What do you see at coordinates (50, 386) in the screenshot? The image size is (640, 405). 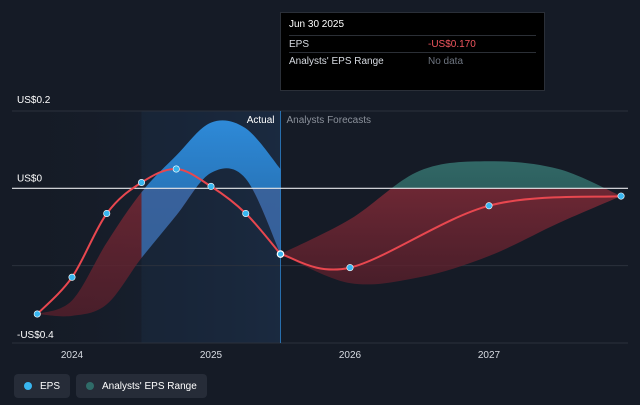 I see `legend-eps-label: EPS` at bounding box center [50, 386].